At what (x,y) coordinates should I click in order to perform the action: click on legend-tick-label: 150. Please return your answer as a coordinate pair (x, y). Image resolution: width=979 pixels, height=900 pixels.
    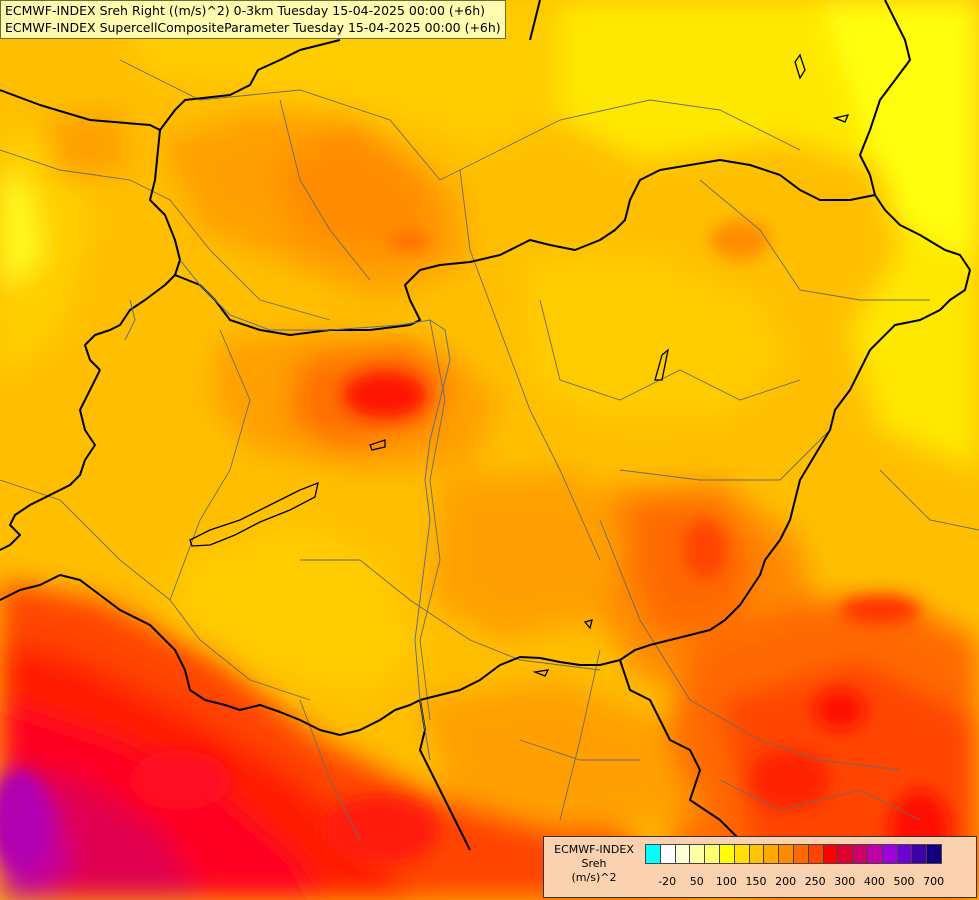
    Looking at the image, I should click on (756, 881).